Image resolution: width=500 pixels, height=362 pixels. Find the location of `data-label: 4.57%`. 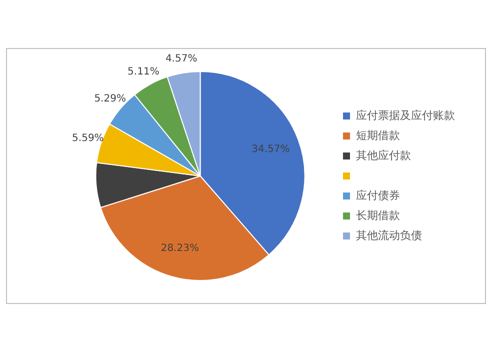

data-label: 4.57% is located at coordinates (181, 59).